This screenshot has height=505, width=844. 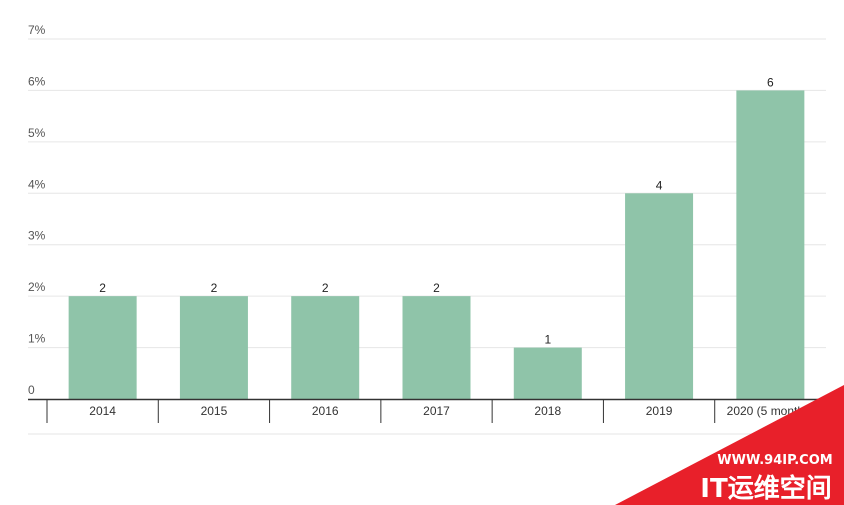 I want to click on x-tick-label: 2015, so click(x=214, y=411).